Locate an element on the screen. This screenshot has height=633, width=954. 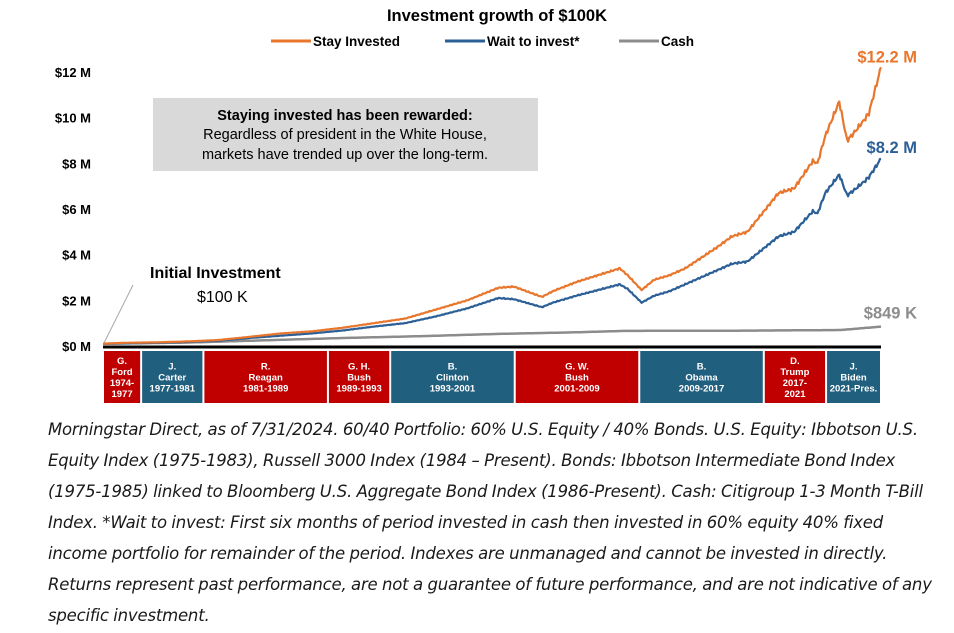
president-band-text: 1989-1993 is located at coordinates (358, 389).